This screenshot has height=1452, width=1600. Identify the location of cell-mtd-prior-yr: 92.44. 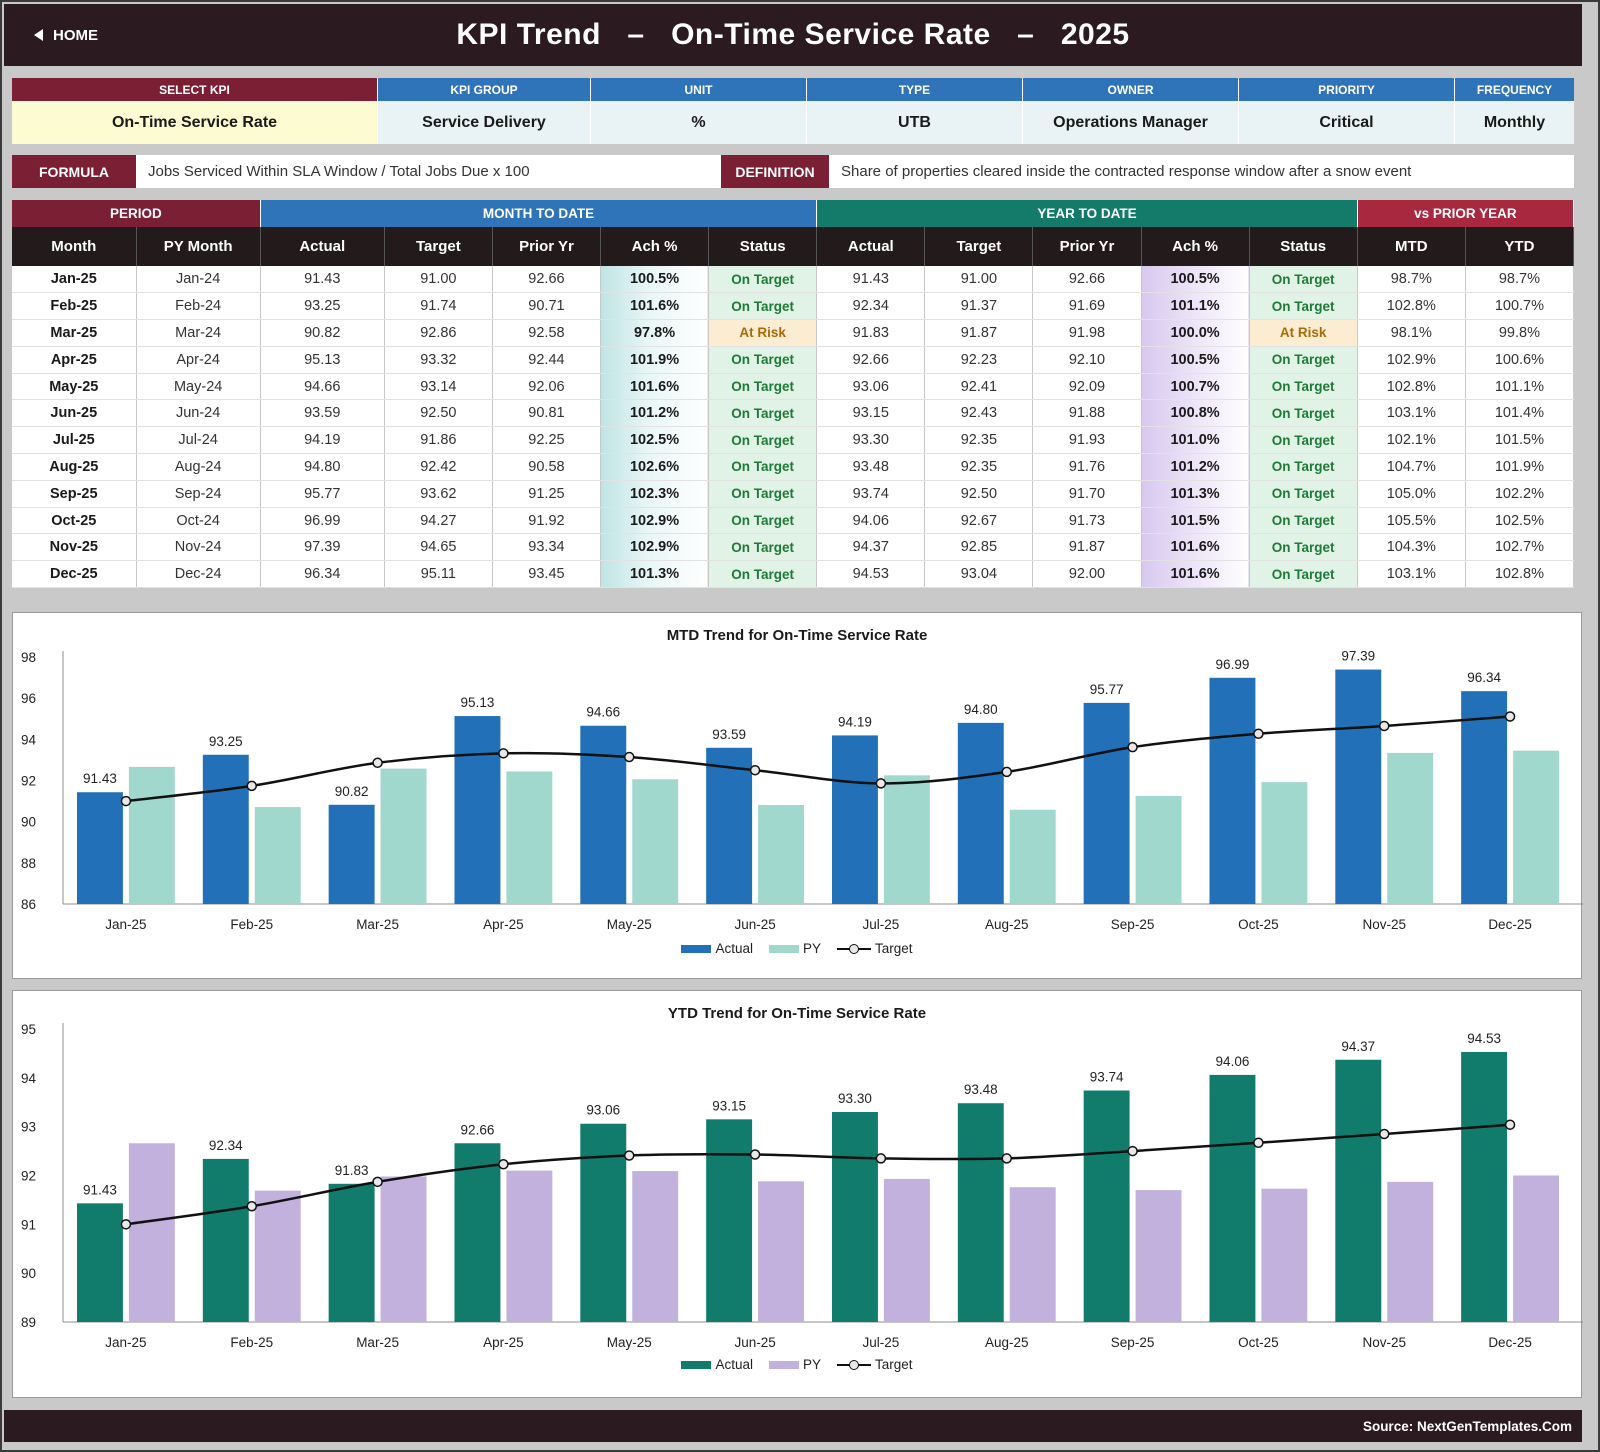
(546, 360).